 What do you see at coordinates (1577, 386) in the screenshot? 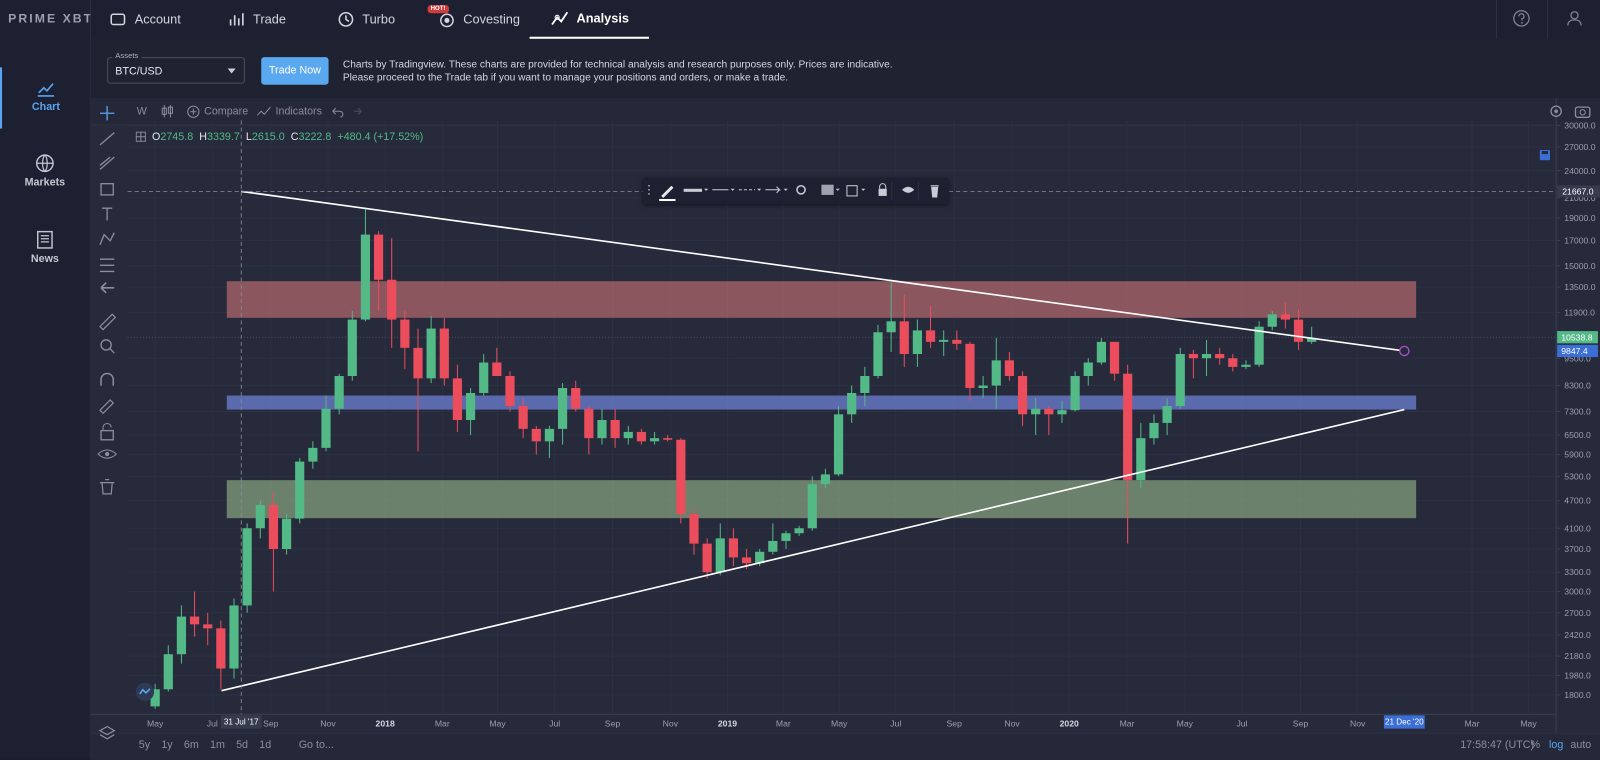
I see `y-tick-label: 8300.0` at bounding box center [1577, 386].